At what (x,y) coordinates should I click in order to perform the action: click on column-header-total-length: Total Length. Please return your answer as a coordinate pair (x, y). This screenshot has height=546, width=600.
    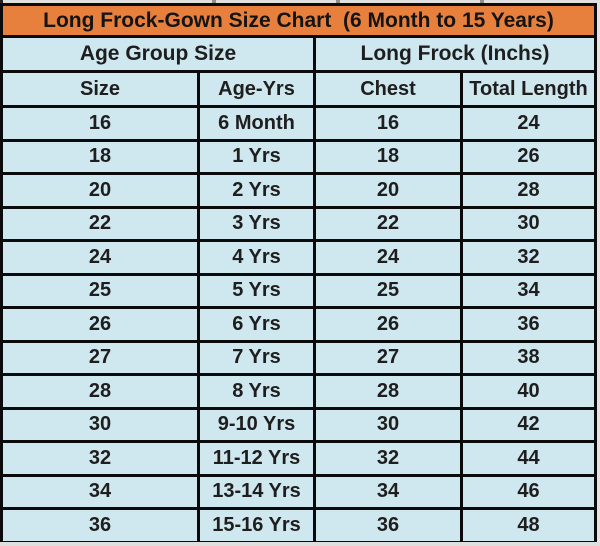
    Looking at the image, I should click on (528, 89).